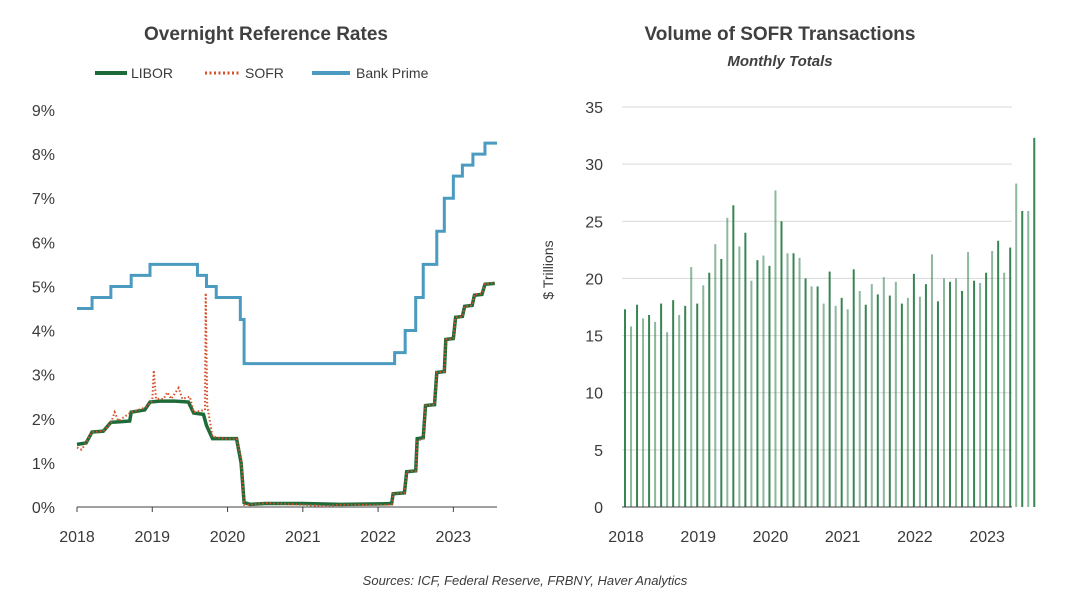  What do you see at coordinates (598, 451) in the screenshot?
I see `volume-y-tick-label: 5` at bounding box center [598, 451].